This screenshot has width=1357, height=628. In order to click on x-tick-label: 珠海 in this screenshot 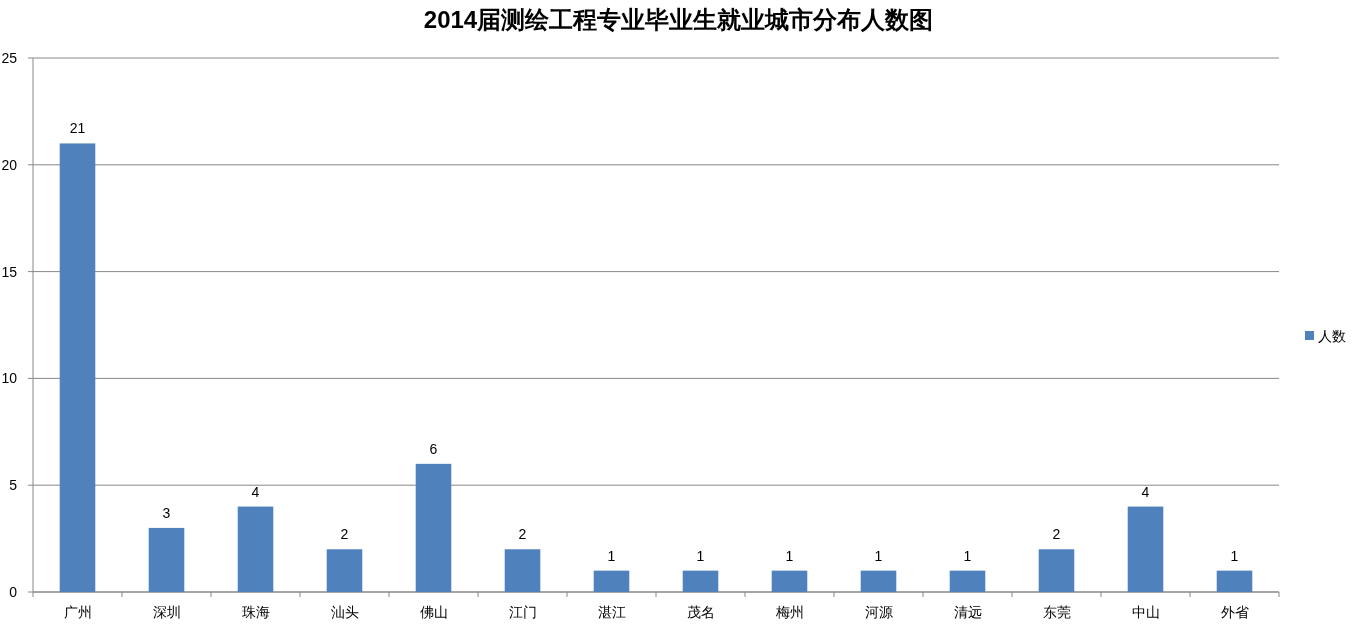, I will do `click(255, 612)`.